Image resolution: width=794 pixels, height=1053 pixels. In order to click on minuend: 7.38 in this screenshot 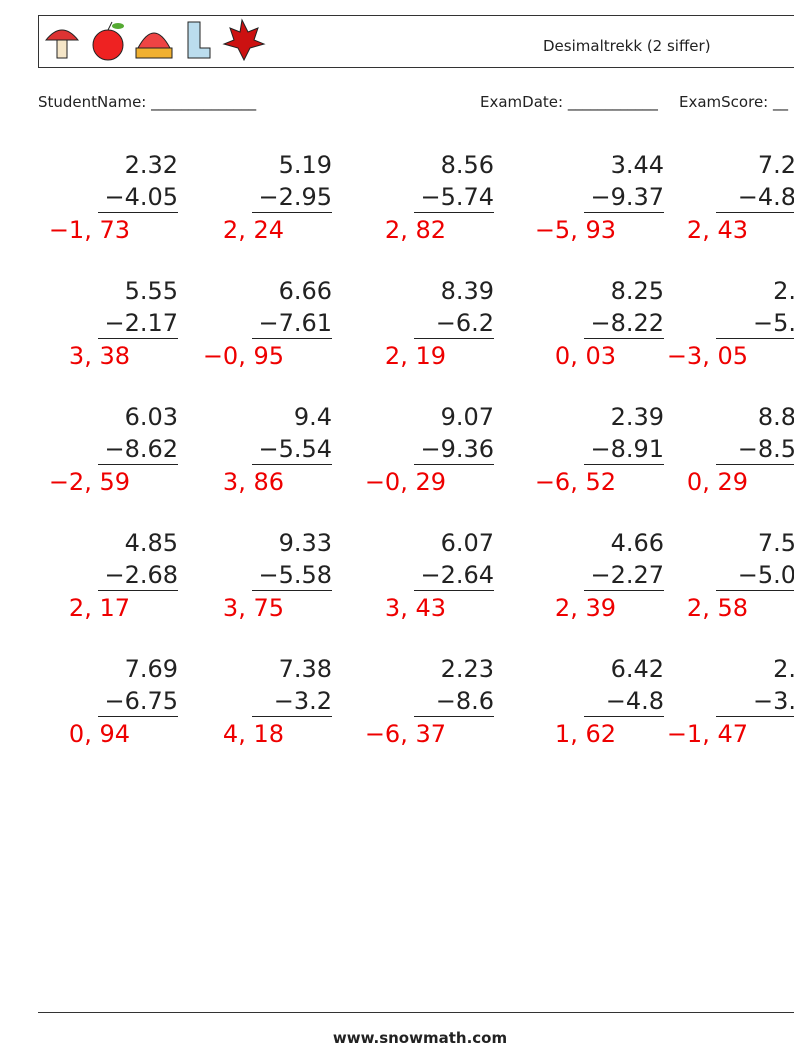, I will do `click(305, 669)`.